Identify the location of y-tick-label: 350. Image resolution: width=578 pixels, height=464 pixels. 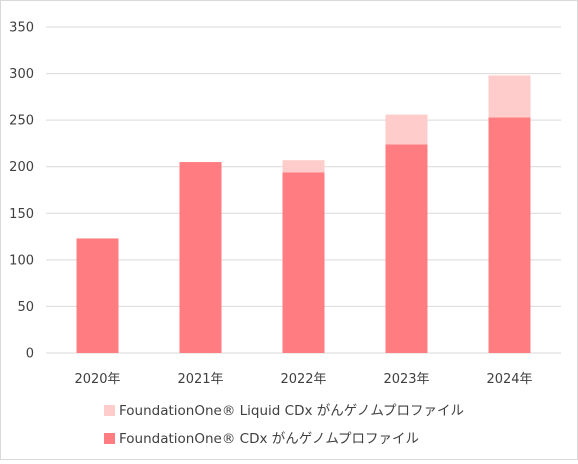
(21, 28).